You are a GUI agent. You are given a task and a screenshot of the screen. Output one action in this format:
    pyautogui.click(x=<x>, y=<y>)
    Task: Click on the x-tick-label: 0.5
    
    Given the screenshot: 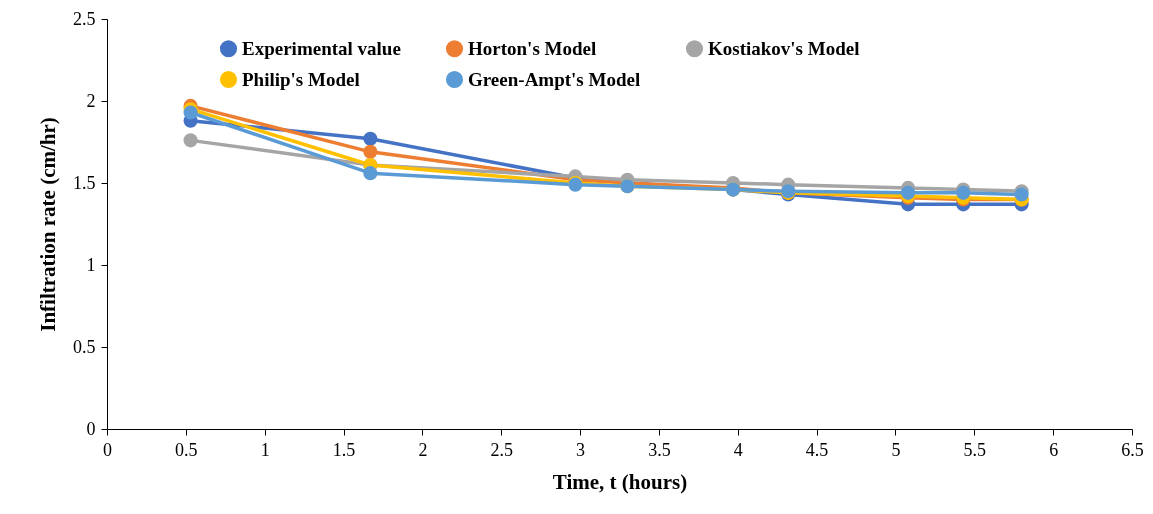 What is the action you would take?
    pyautogui.click(x=186, y=449)
    